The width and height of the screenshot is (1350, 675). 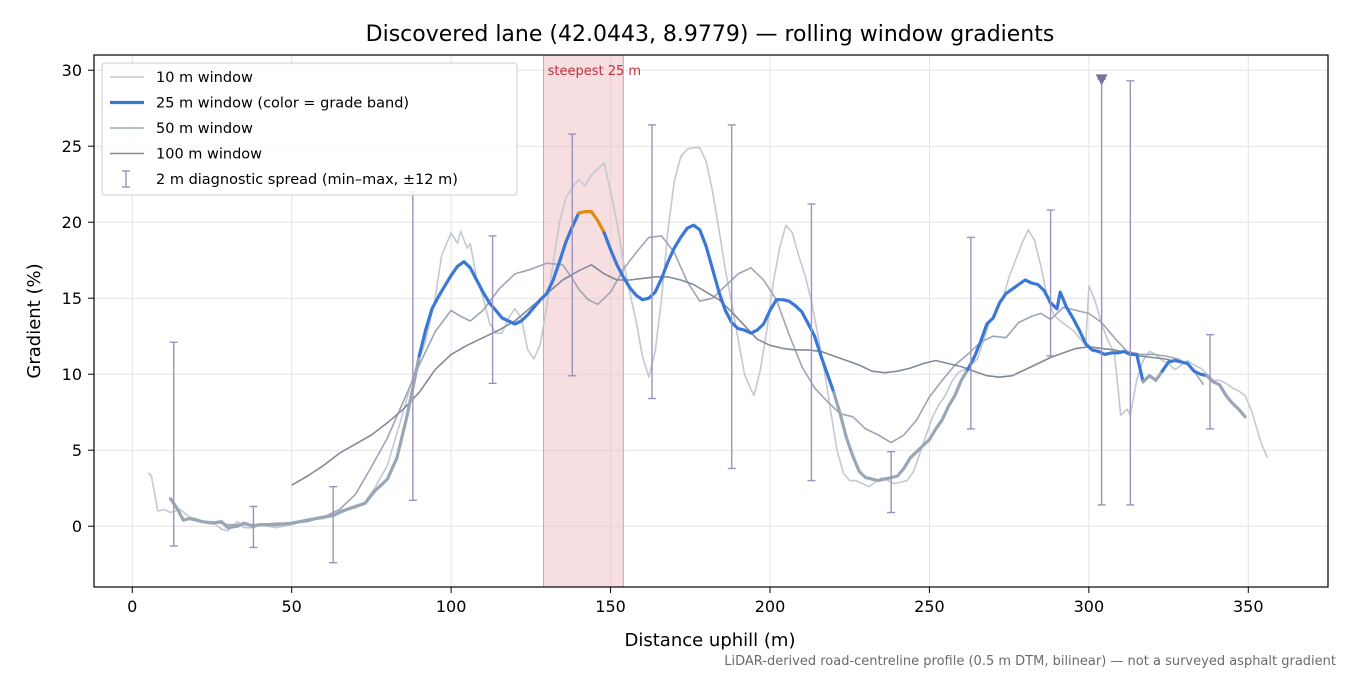 I want to click on x-tick-label: 200, so click(x=770, y=606).